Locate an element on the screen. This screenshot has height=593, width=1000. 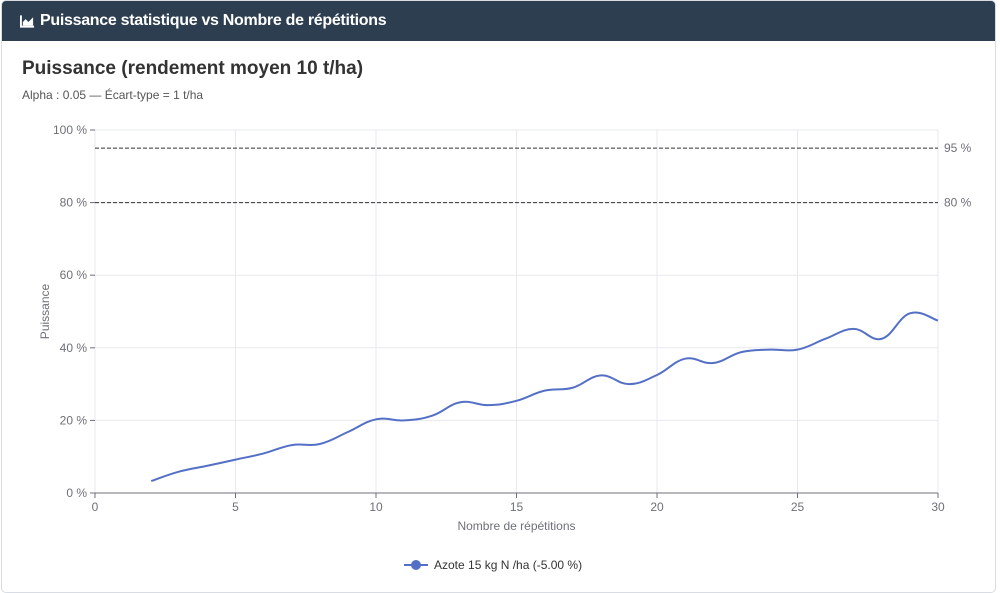
x-tick-label: 15 is located at coordinates (517, 507).